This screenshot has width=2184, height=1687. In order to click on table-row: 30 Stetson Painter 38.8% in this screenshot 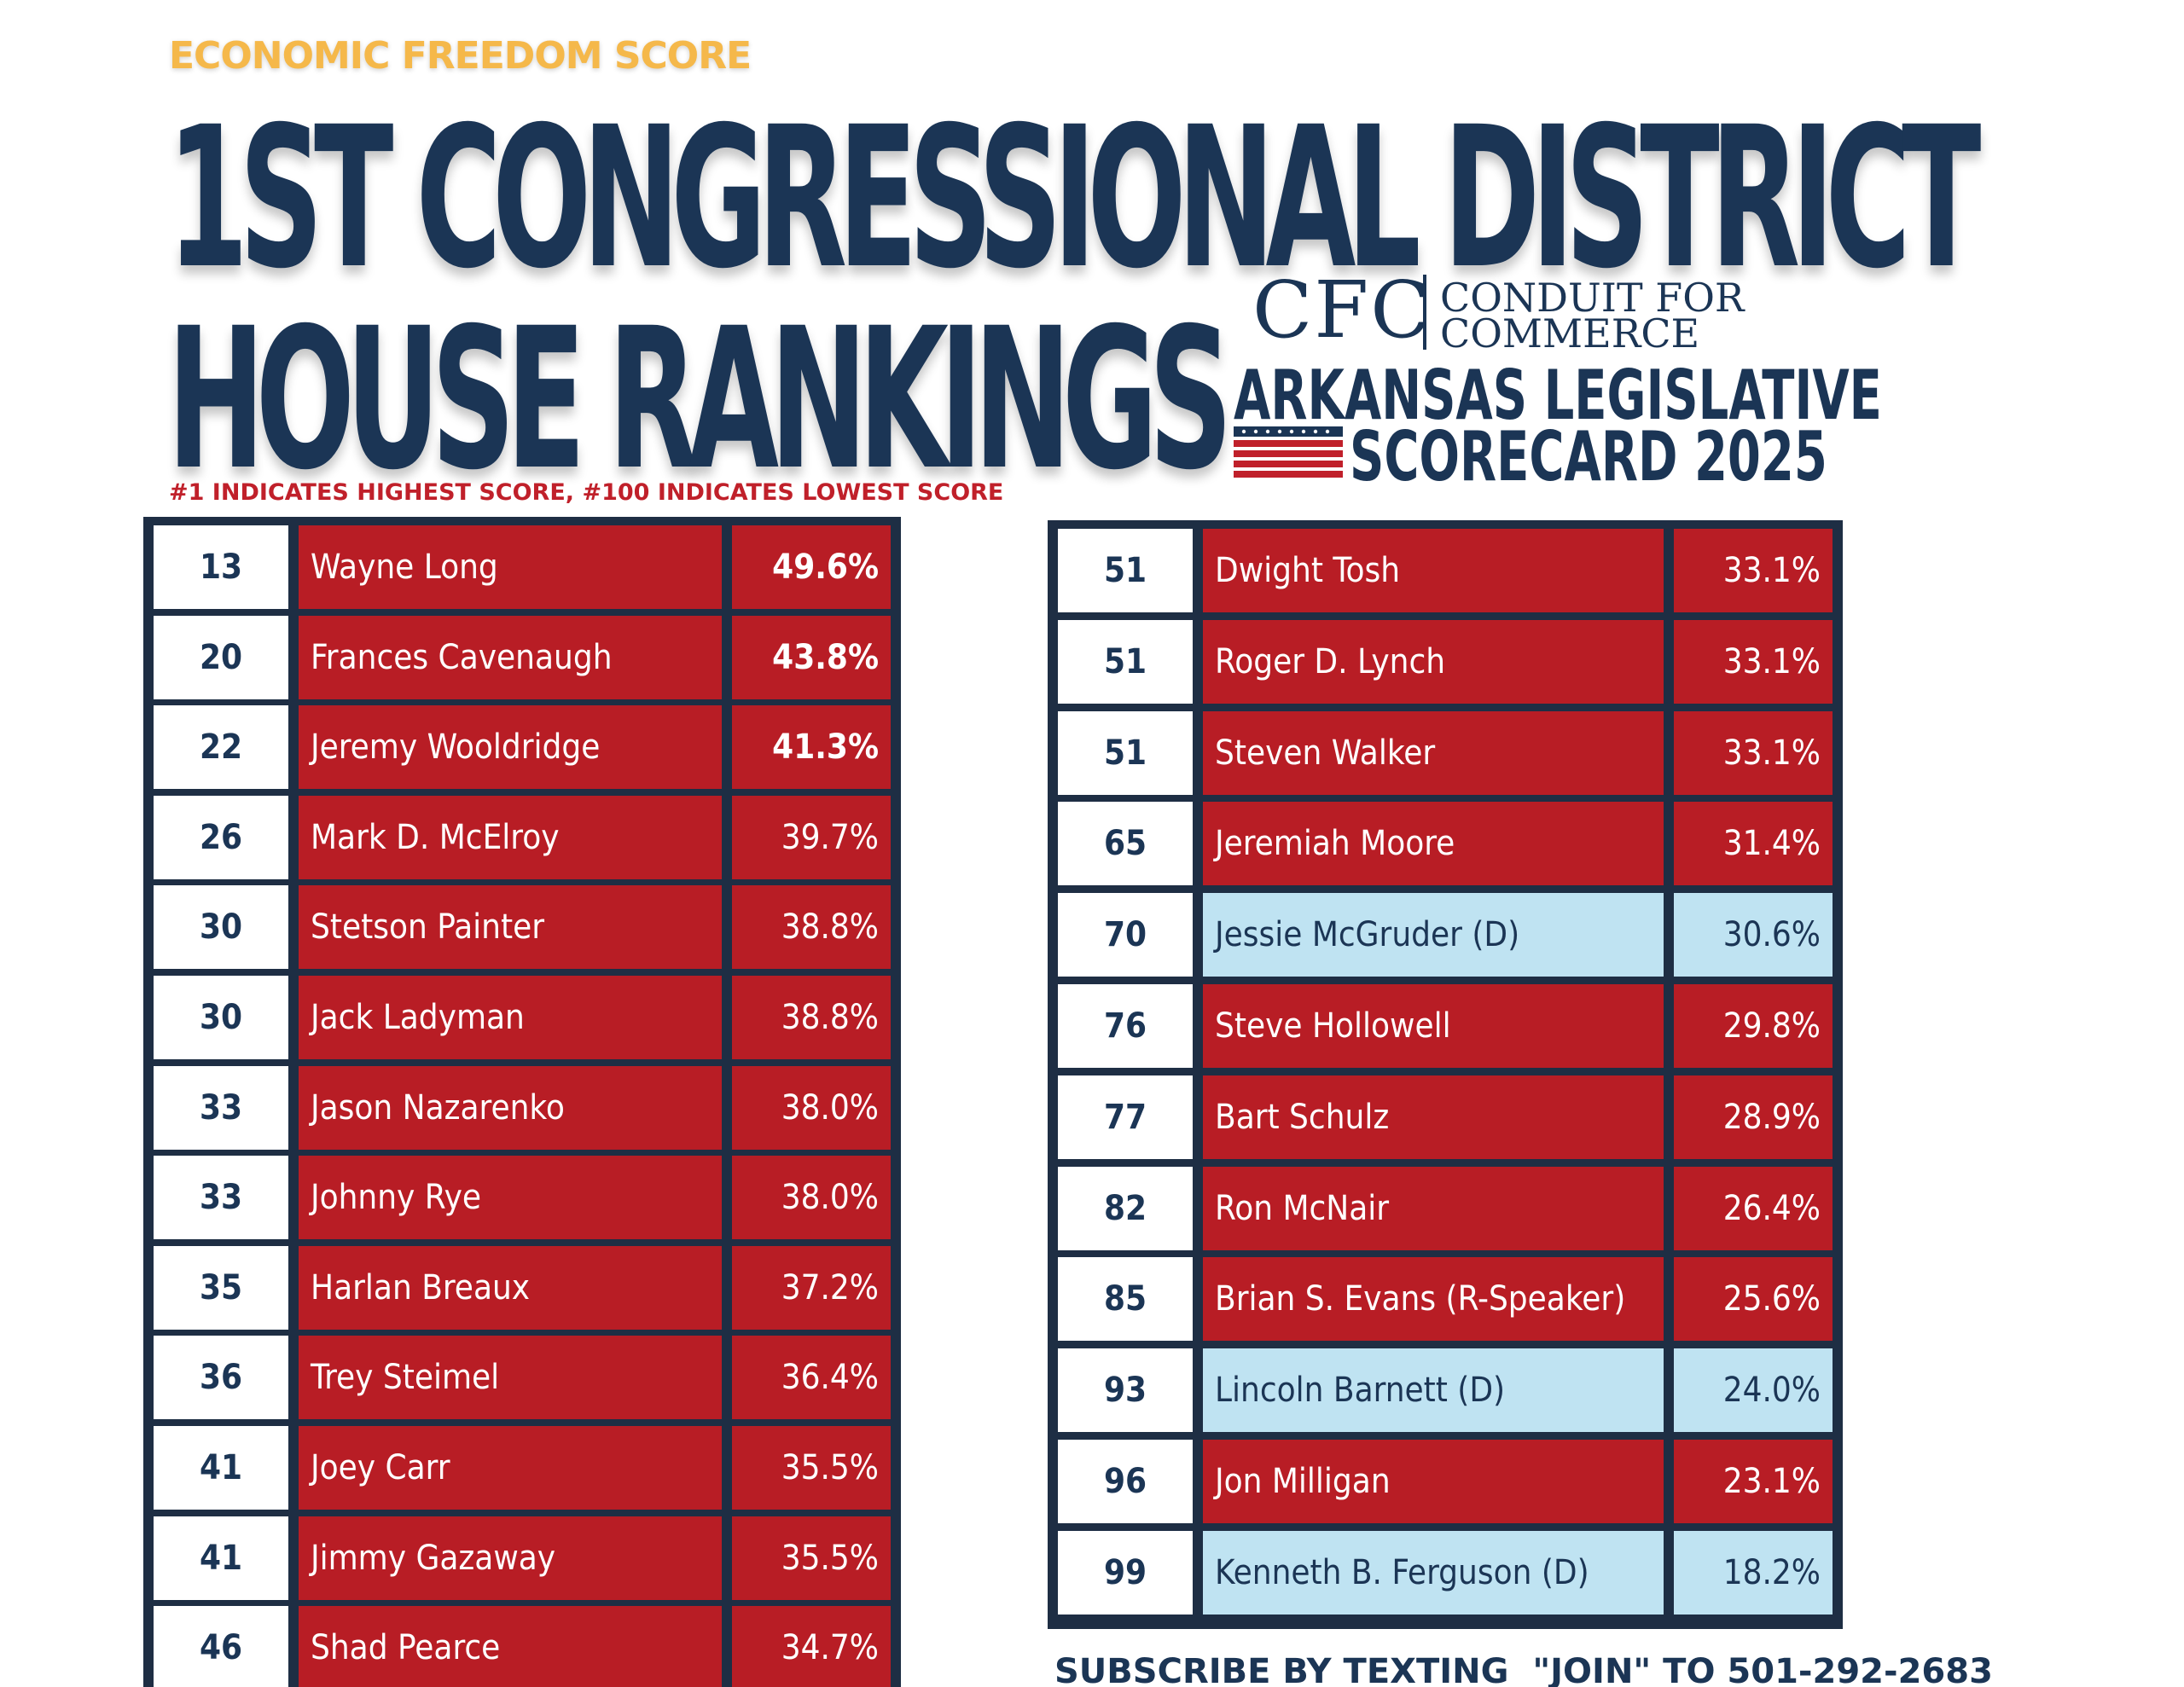, I will do `click(522, 928)`.